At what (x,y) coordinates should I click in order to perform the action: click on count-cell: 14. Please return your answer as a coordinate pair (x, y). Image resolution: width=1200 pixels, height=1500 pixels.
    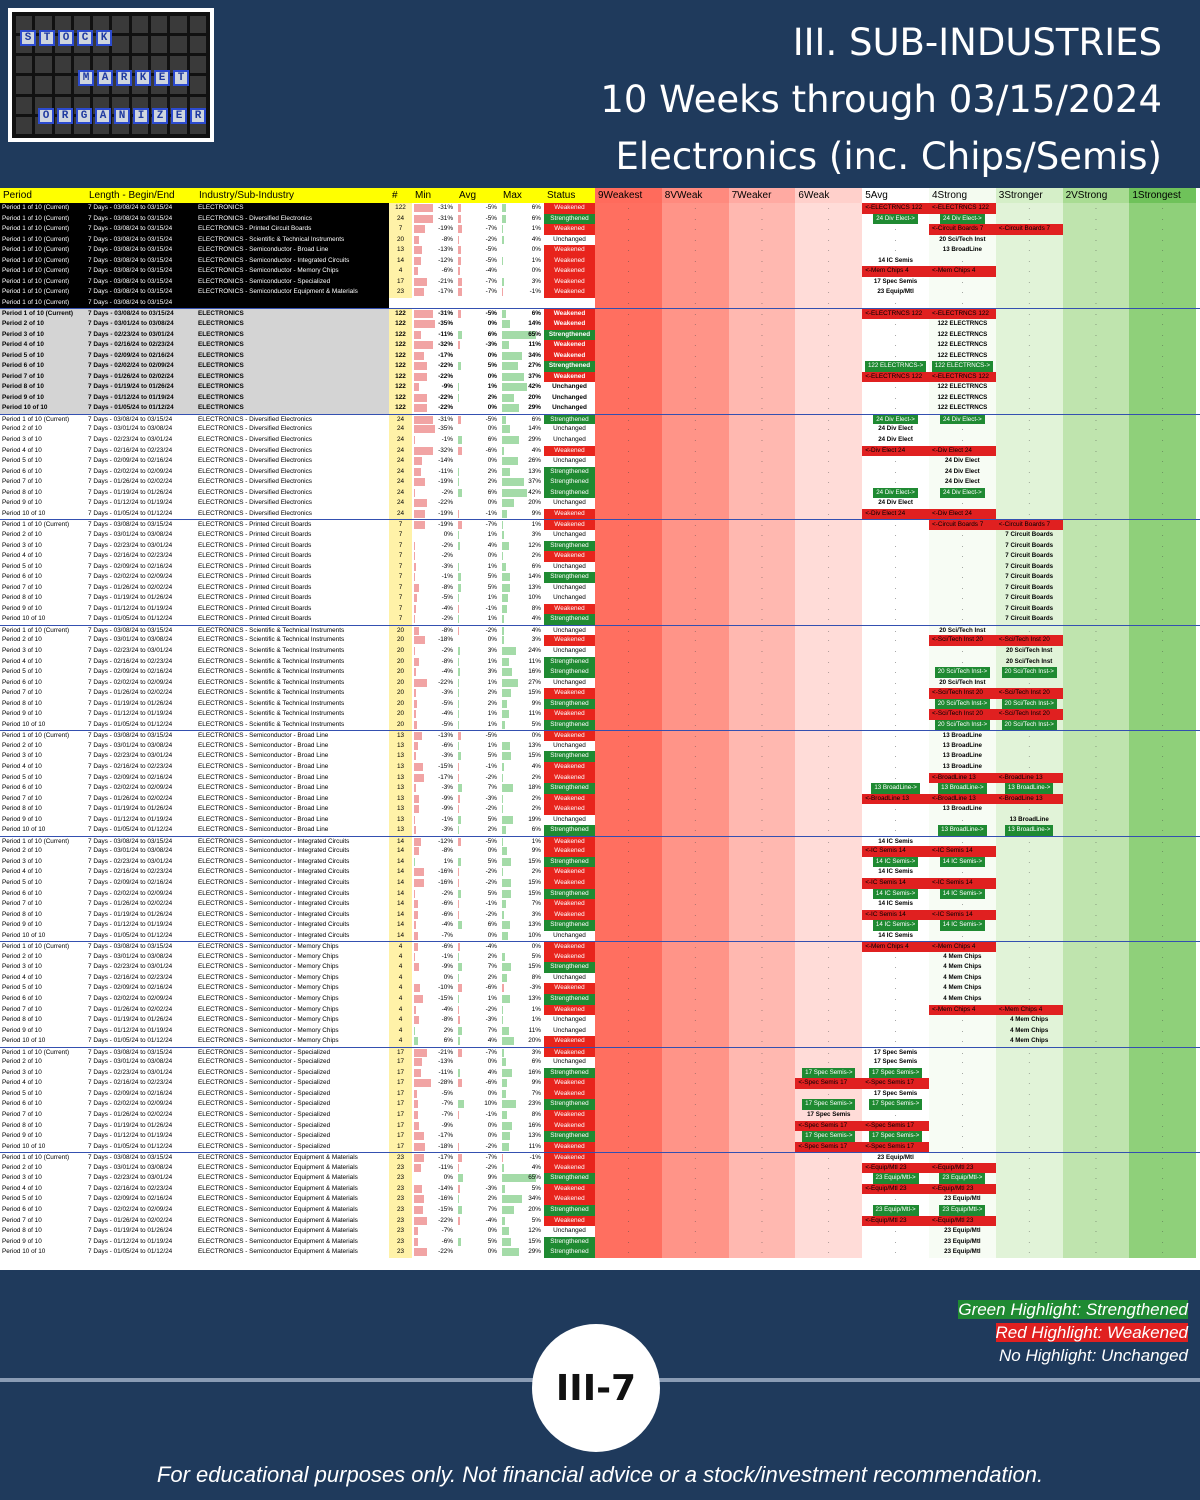
    Looking at the image, I should click on (400, 851).